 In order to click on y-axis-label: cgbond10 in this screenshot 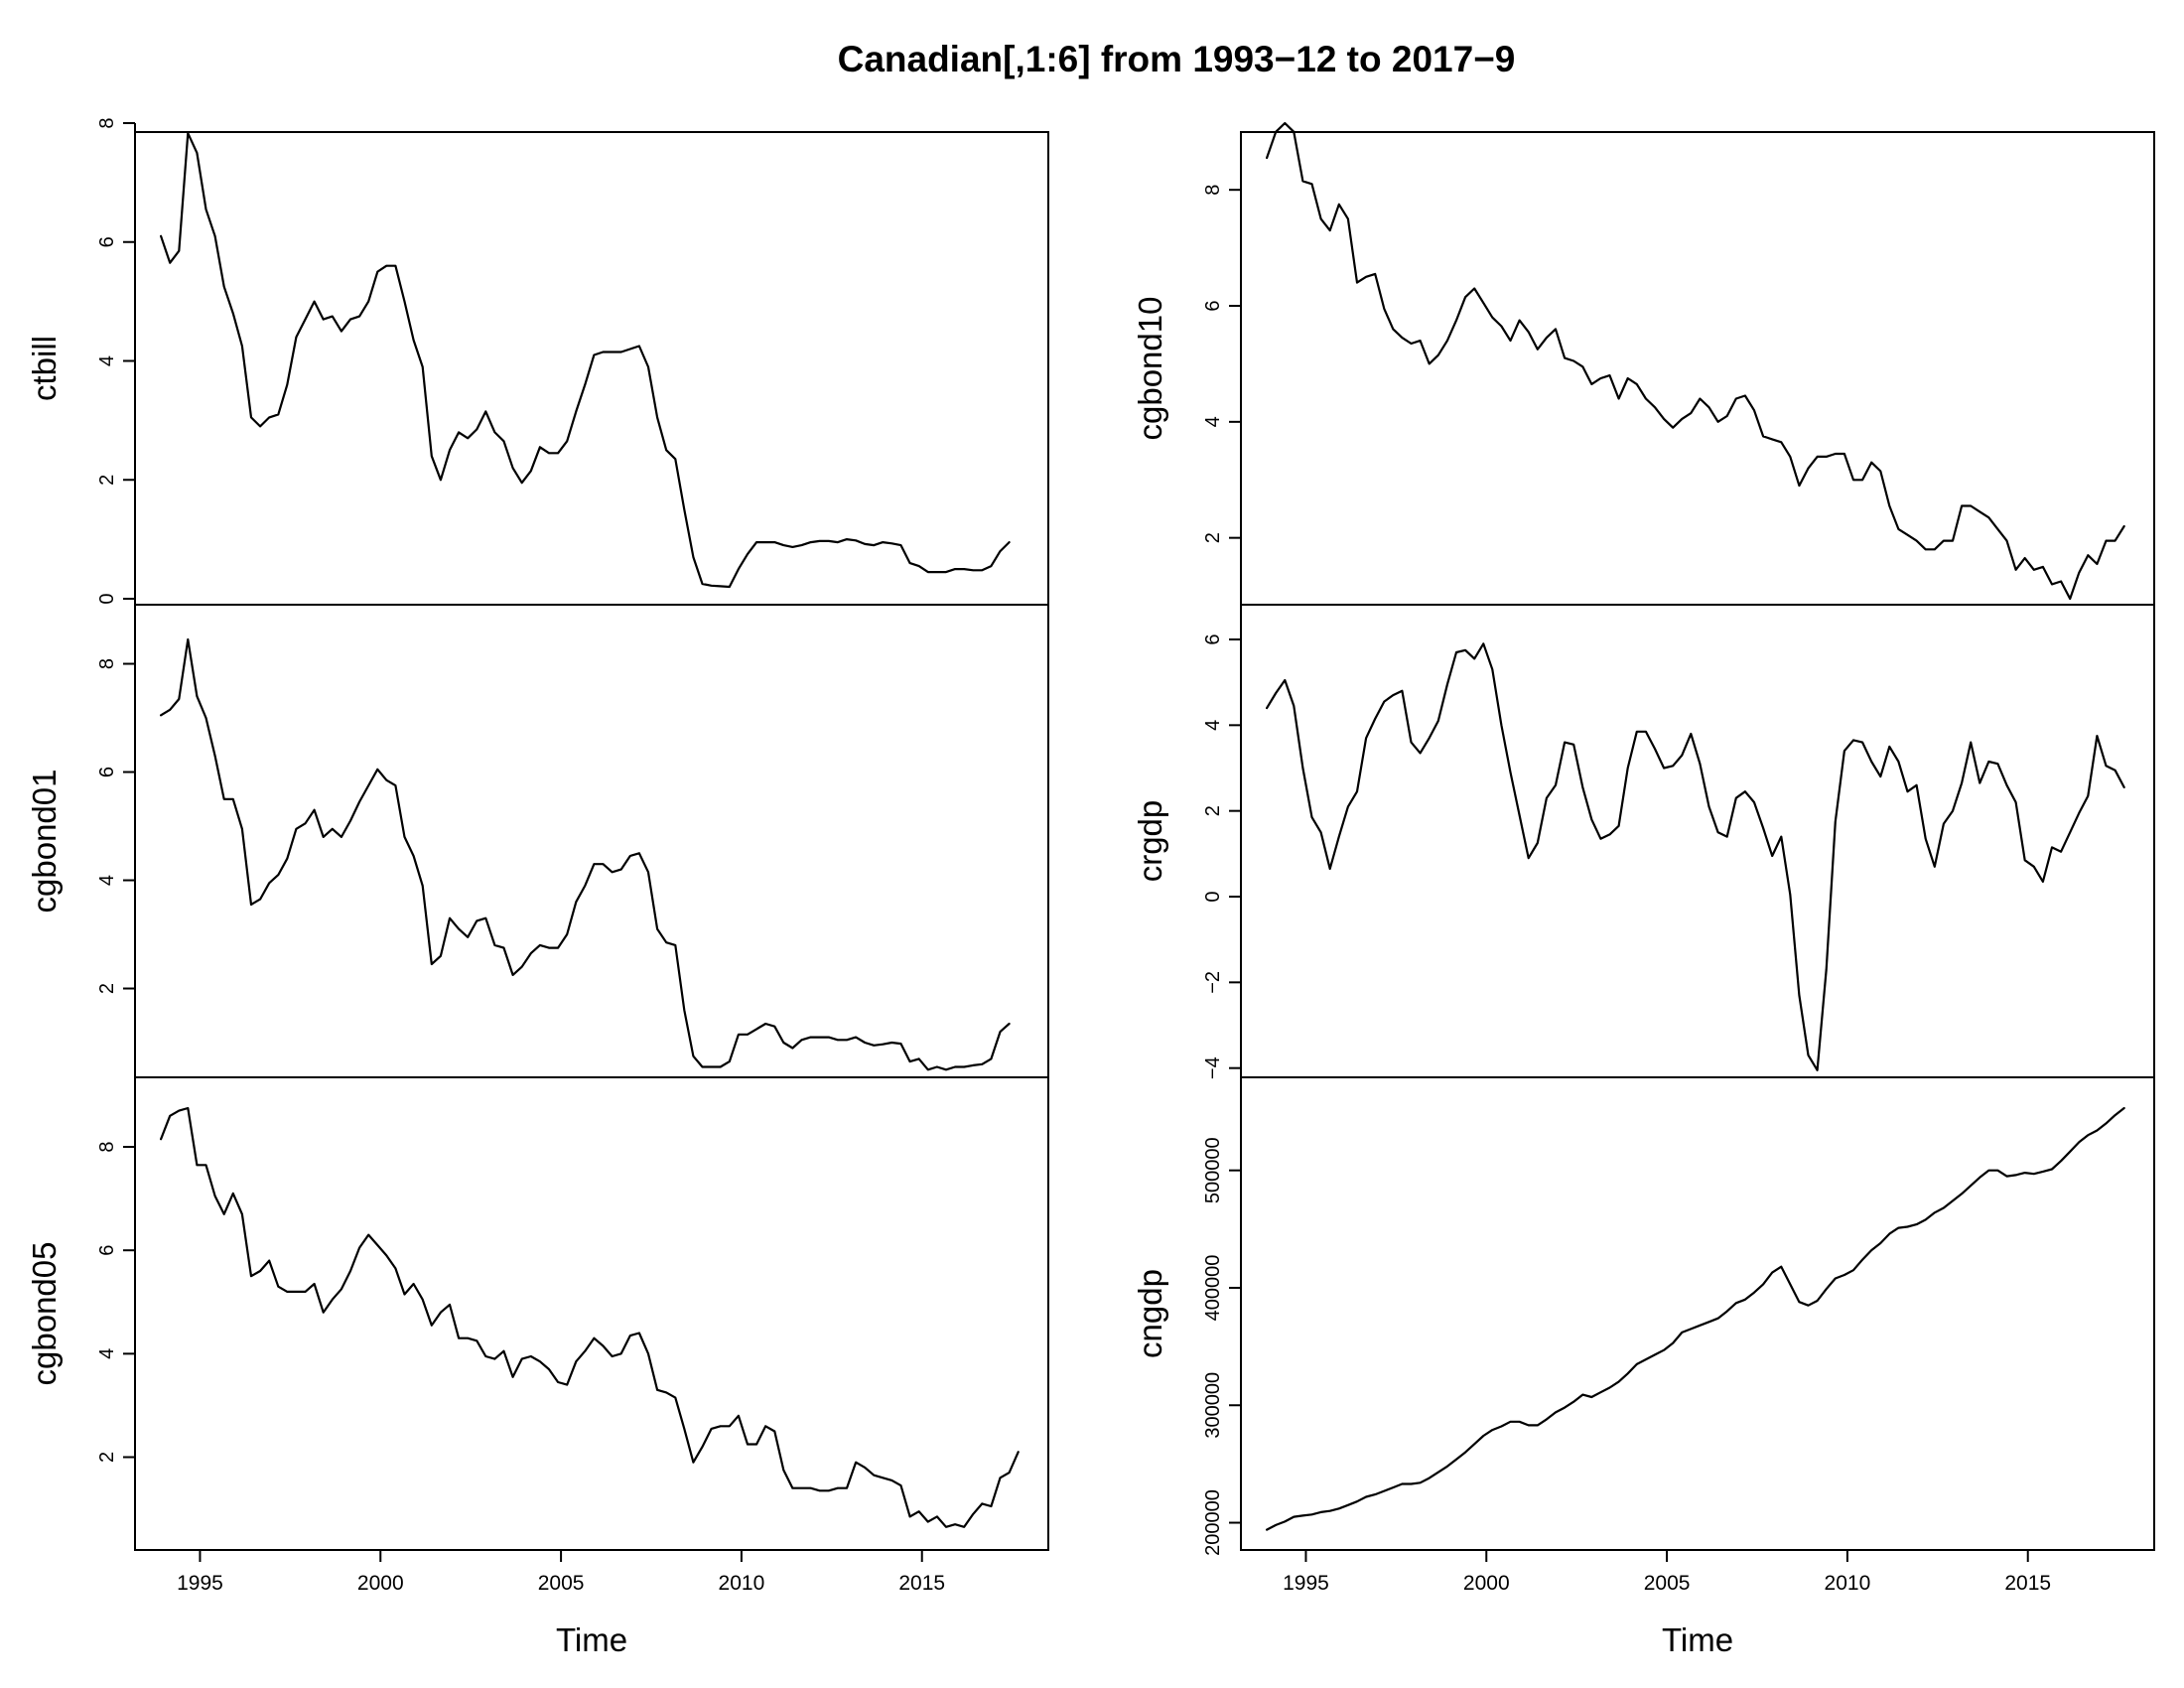, I will do `click(1150, 369)`.